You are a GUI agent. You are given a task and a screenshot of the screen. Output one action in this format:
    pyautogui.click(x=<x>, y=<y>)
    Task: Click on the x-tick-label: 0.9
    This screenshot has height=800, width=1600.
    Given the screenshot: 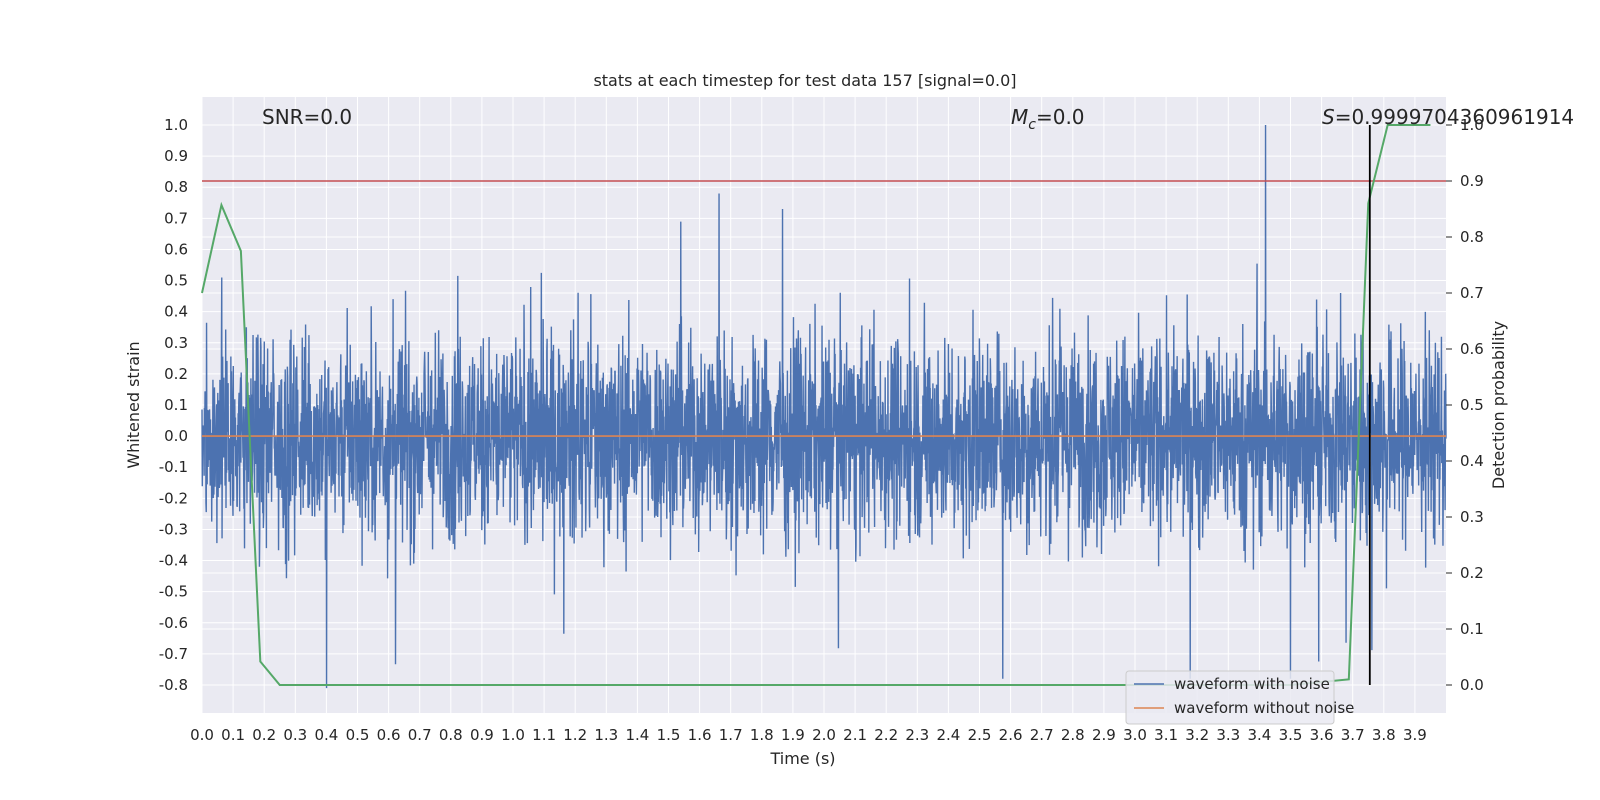 What is the action you would take?
    pyautogui.click(x=482, y=735)
    